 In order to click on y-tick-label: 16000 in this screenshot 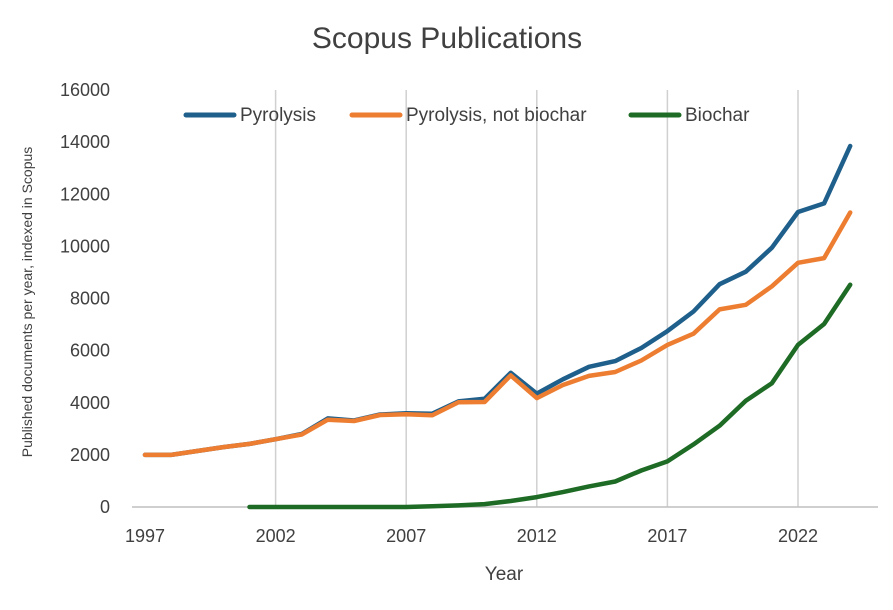, I will do `click(85, 90)`.